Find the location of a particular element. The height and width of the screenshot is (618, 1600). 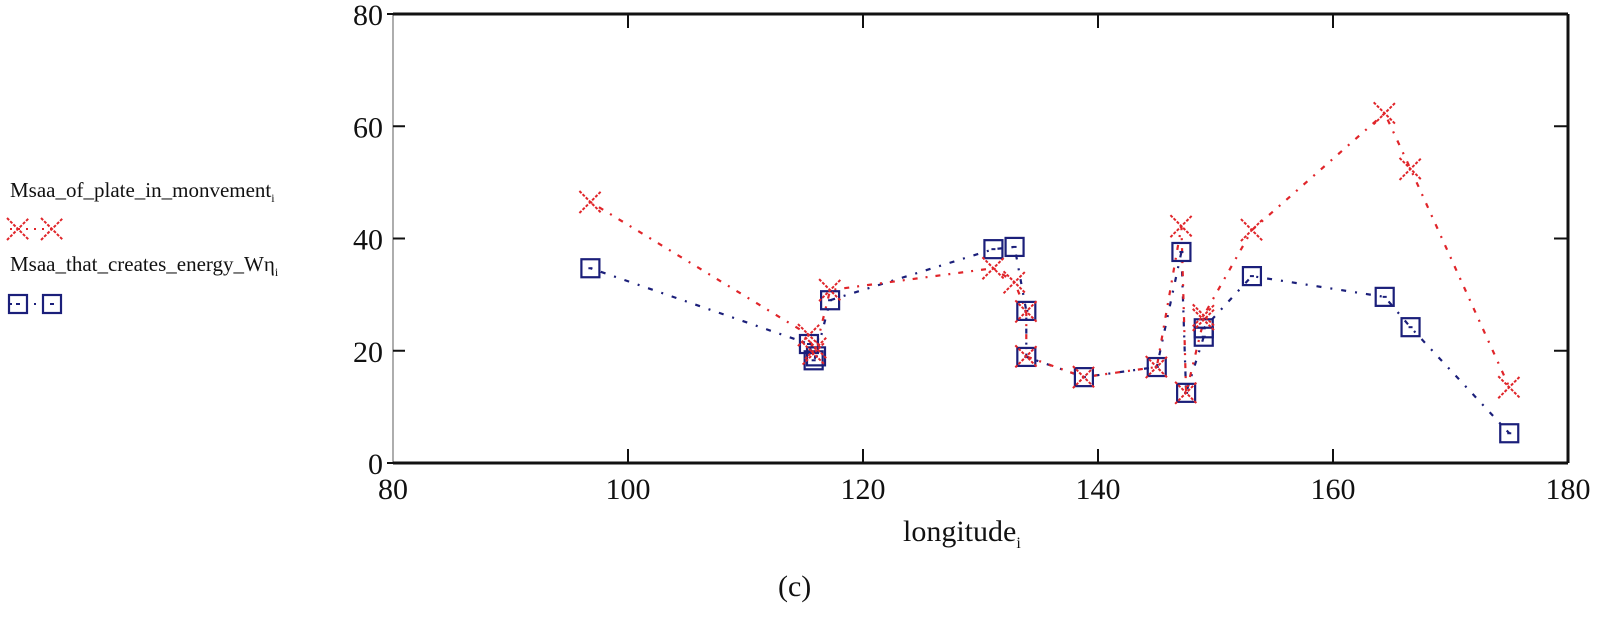

y-tick-label: 40 is located at coordinates (368, 240).